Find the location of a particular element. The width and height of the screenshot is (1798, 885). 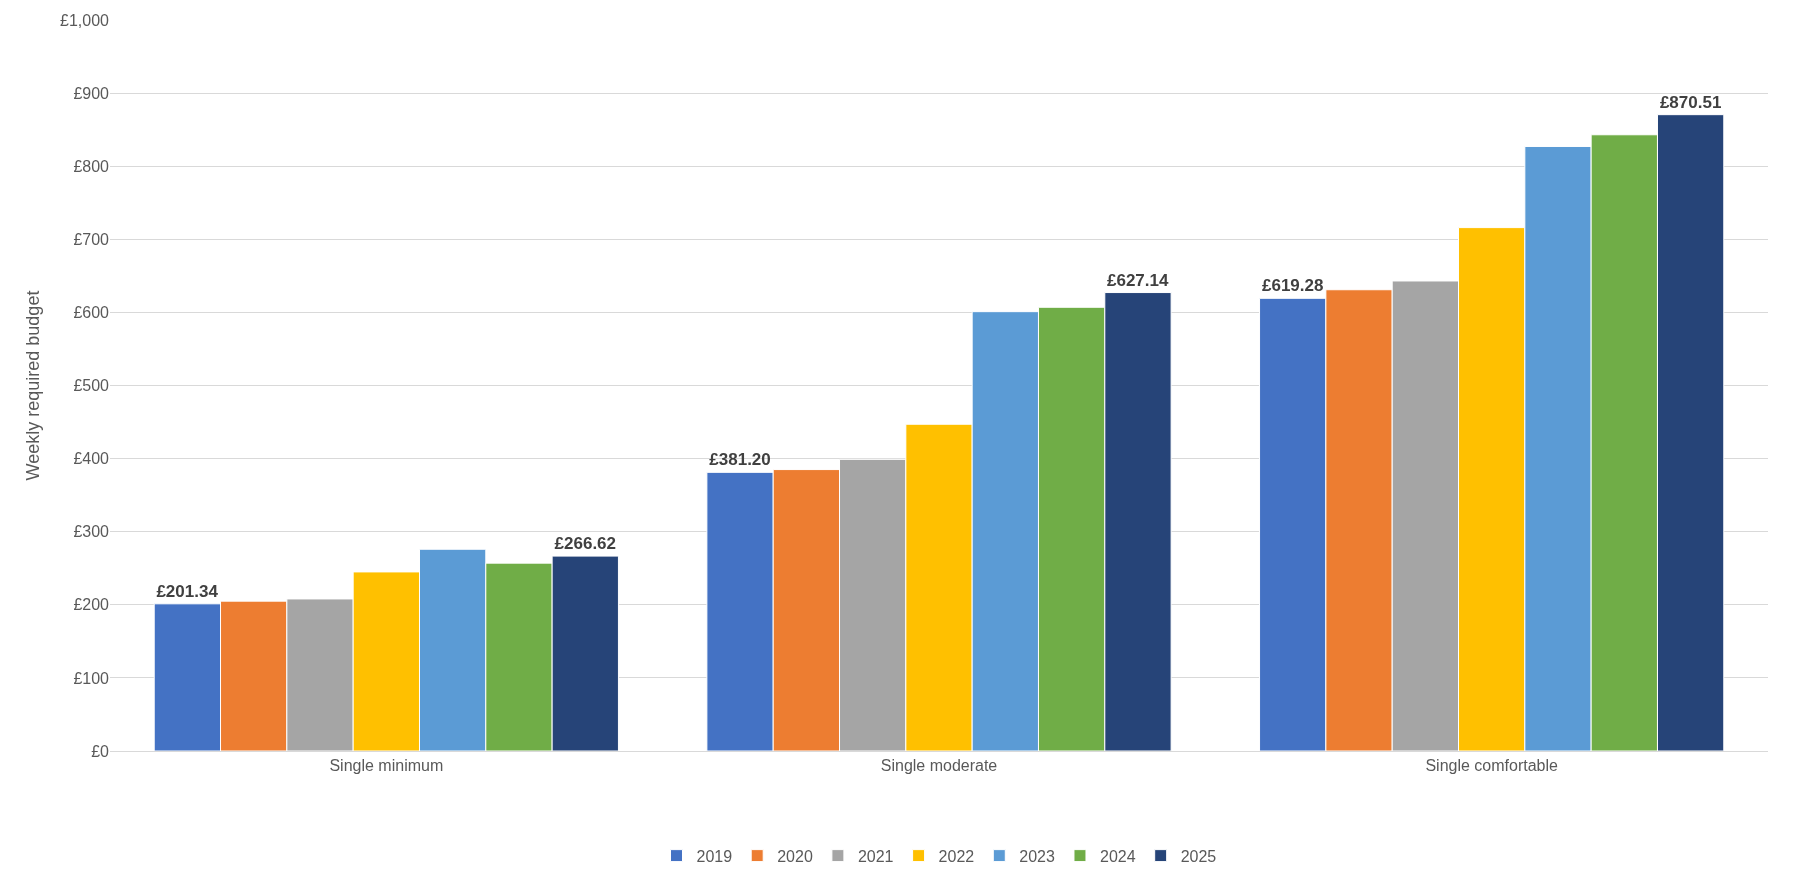

data-label: £201.34 is located at coordinates (187, 591).